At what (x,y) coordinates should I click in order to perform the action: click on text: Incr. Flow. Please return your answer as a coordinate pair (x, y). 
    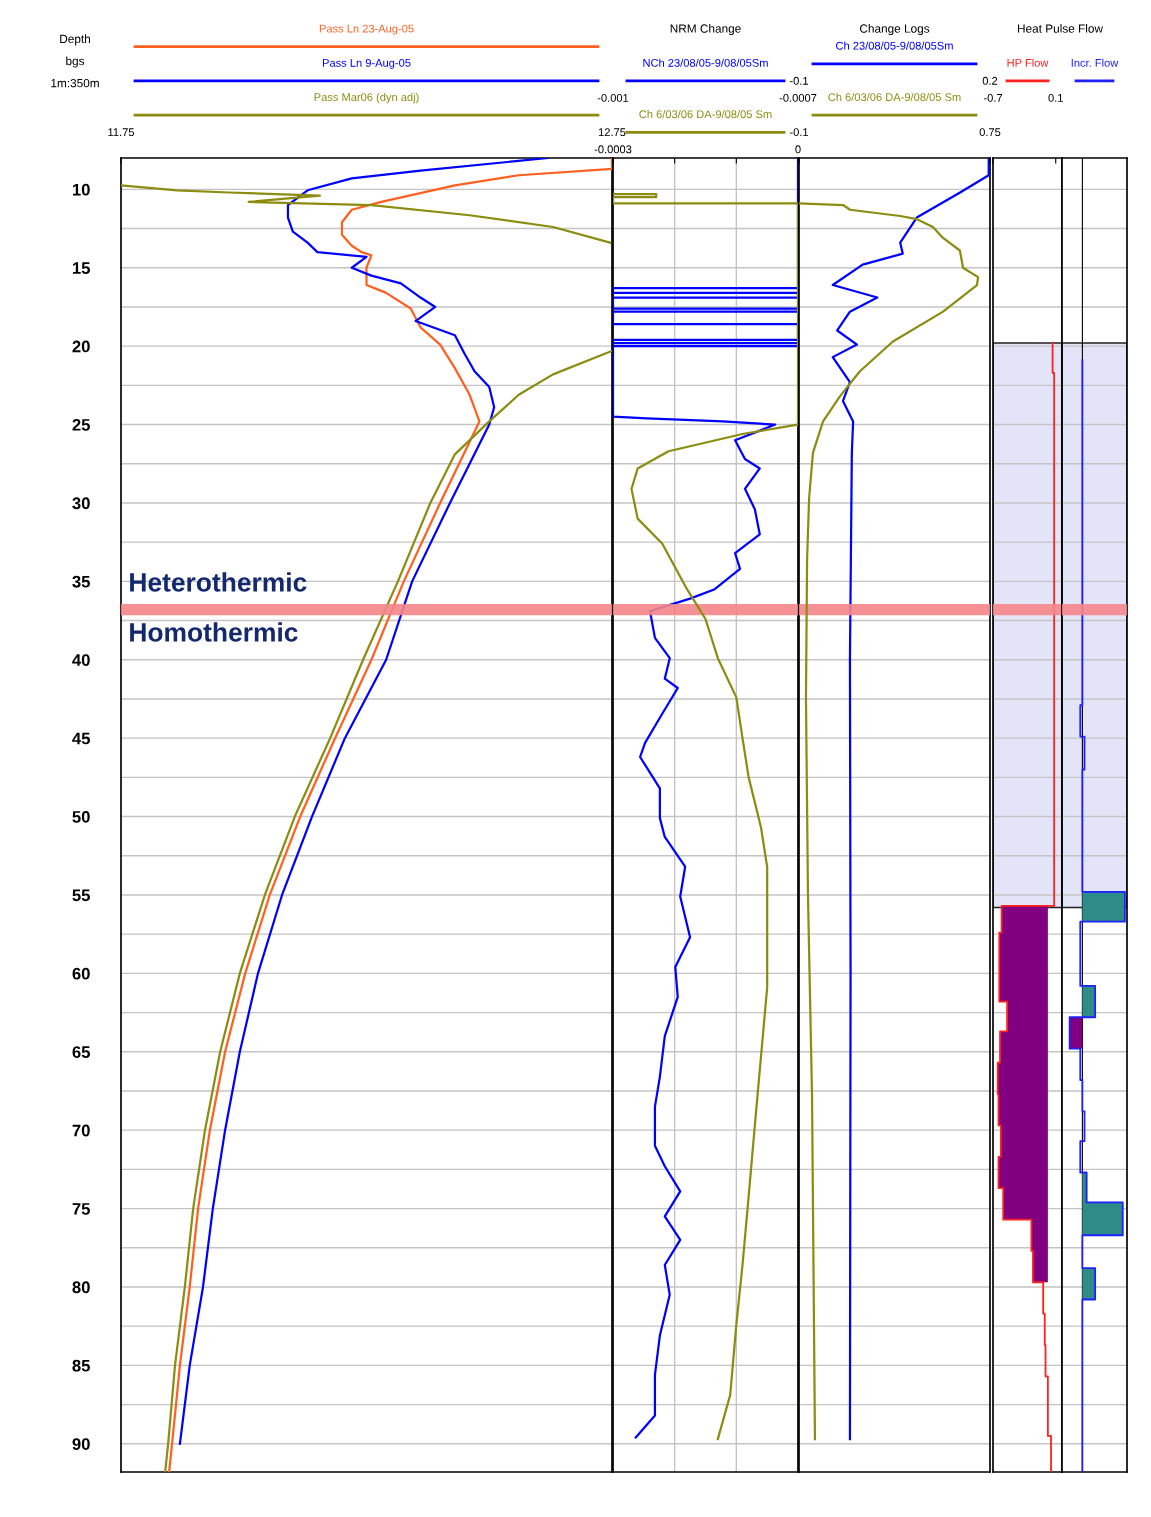
    Looking at the image, I should click on (1095, 62).